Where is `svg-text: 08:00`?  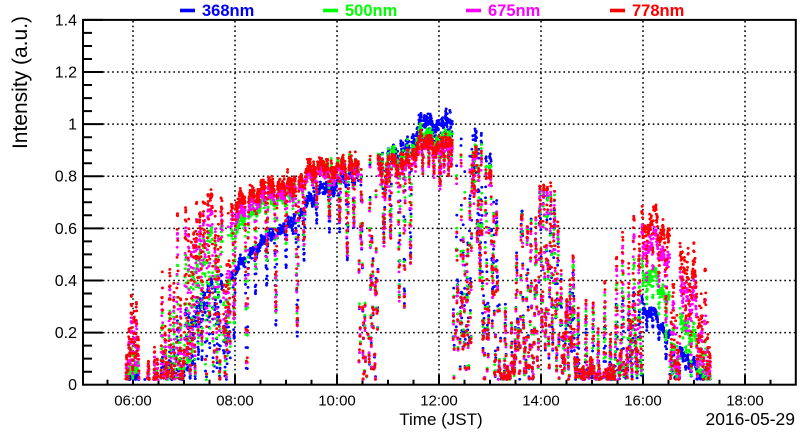
svg-text: 08:00 is located at coordinates (235, 401).